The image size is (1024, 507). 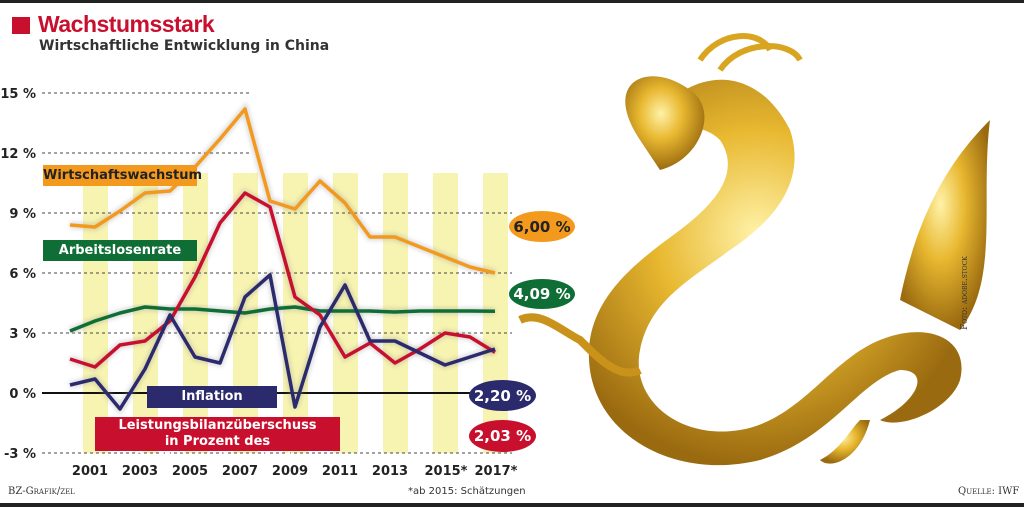 What do you see at coordinates (126, 24) in the screenshot?
I see `page-title: Wachstumsstark` at bounding box center [126, 24].